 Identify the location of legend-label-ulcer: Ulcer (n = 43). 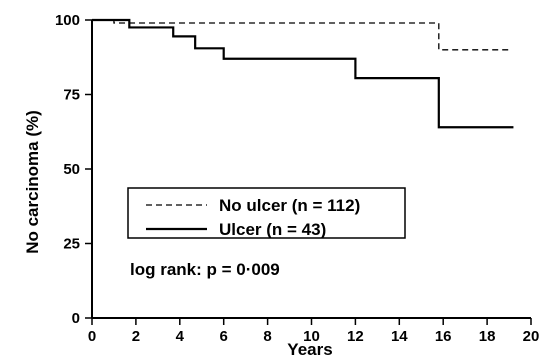
(272, 229).